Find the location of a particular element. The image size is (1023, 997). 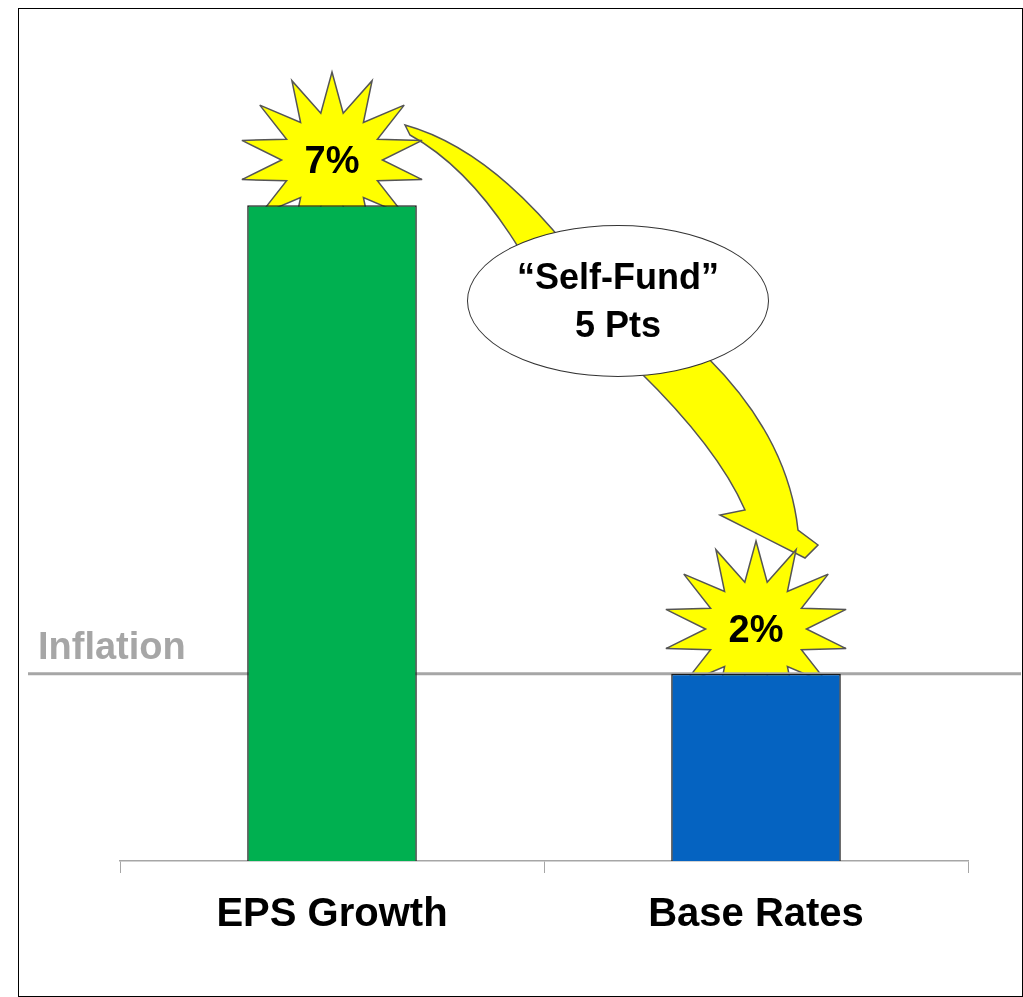

data-label: 2% is located at coordinates (756, 629).